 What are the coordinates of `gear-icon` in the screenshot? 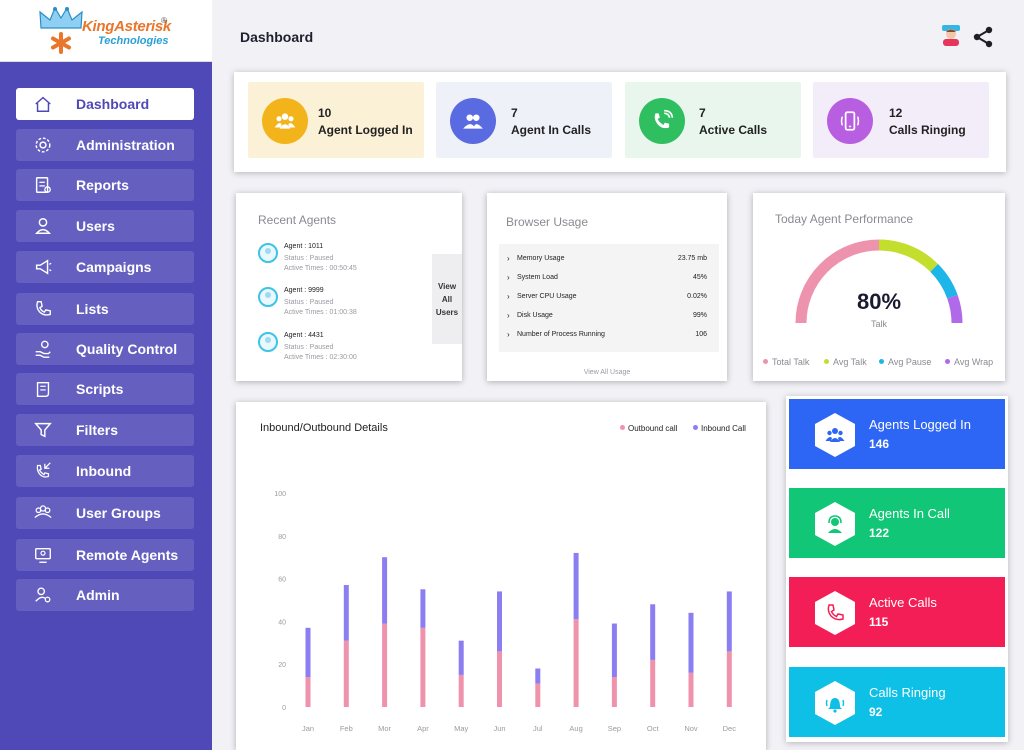 It's located at (43, 145).